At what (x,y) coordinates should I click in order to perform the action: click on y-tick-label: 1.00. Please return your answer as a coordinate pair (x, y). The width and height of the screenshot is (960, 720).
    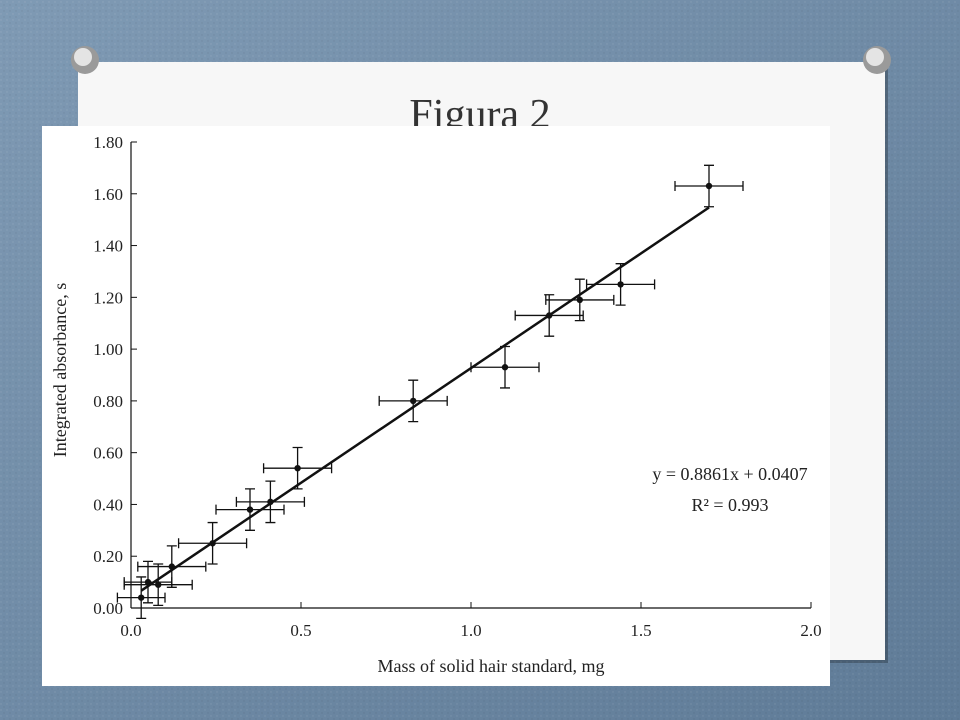
    Looking at the image, I should click on (108, 349).